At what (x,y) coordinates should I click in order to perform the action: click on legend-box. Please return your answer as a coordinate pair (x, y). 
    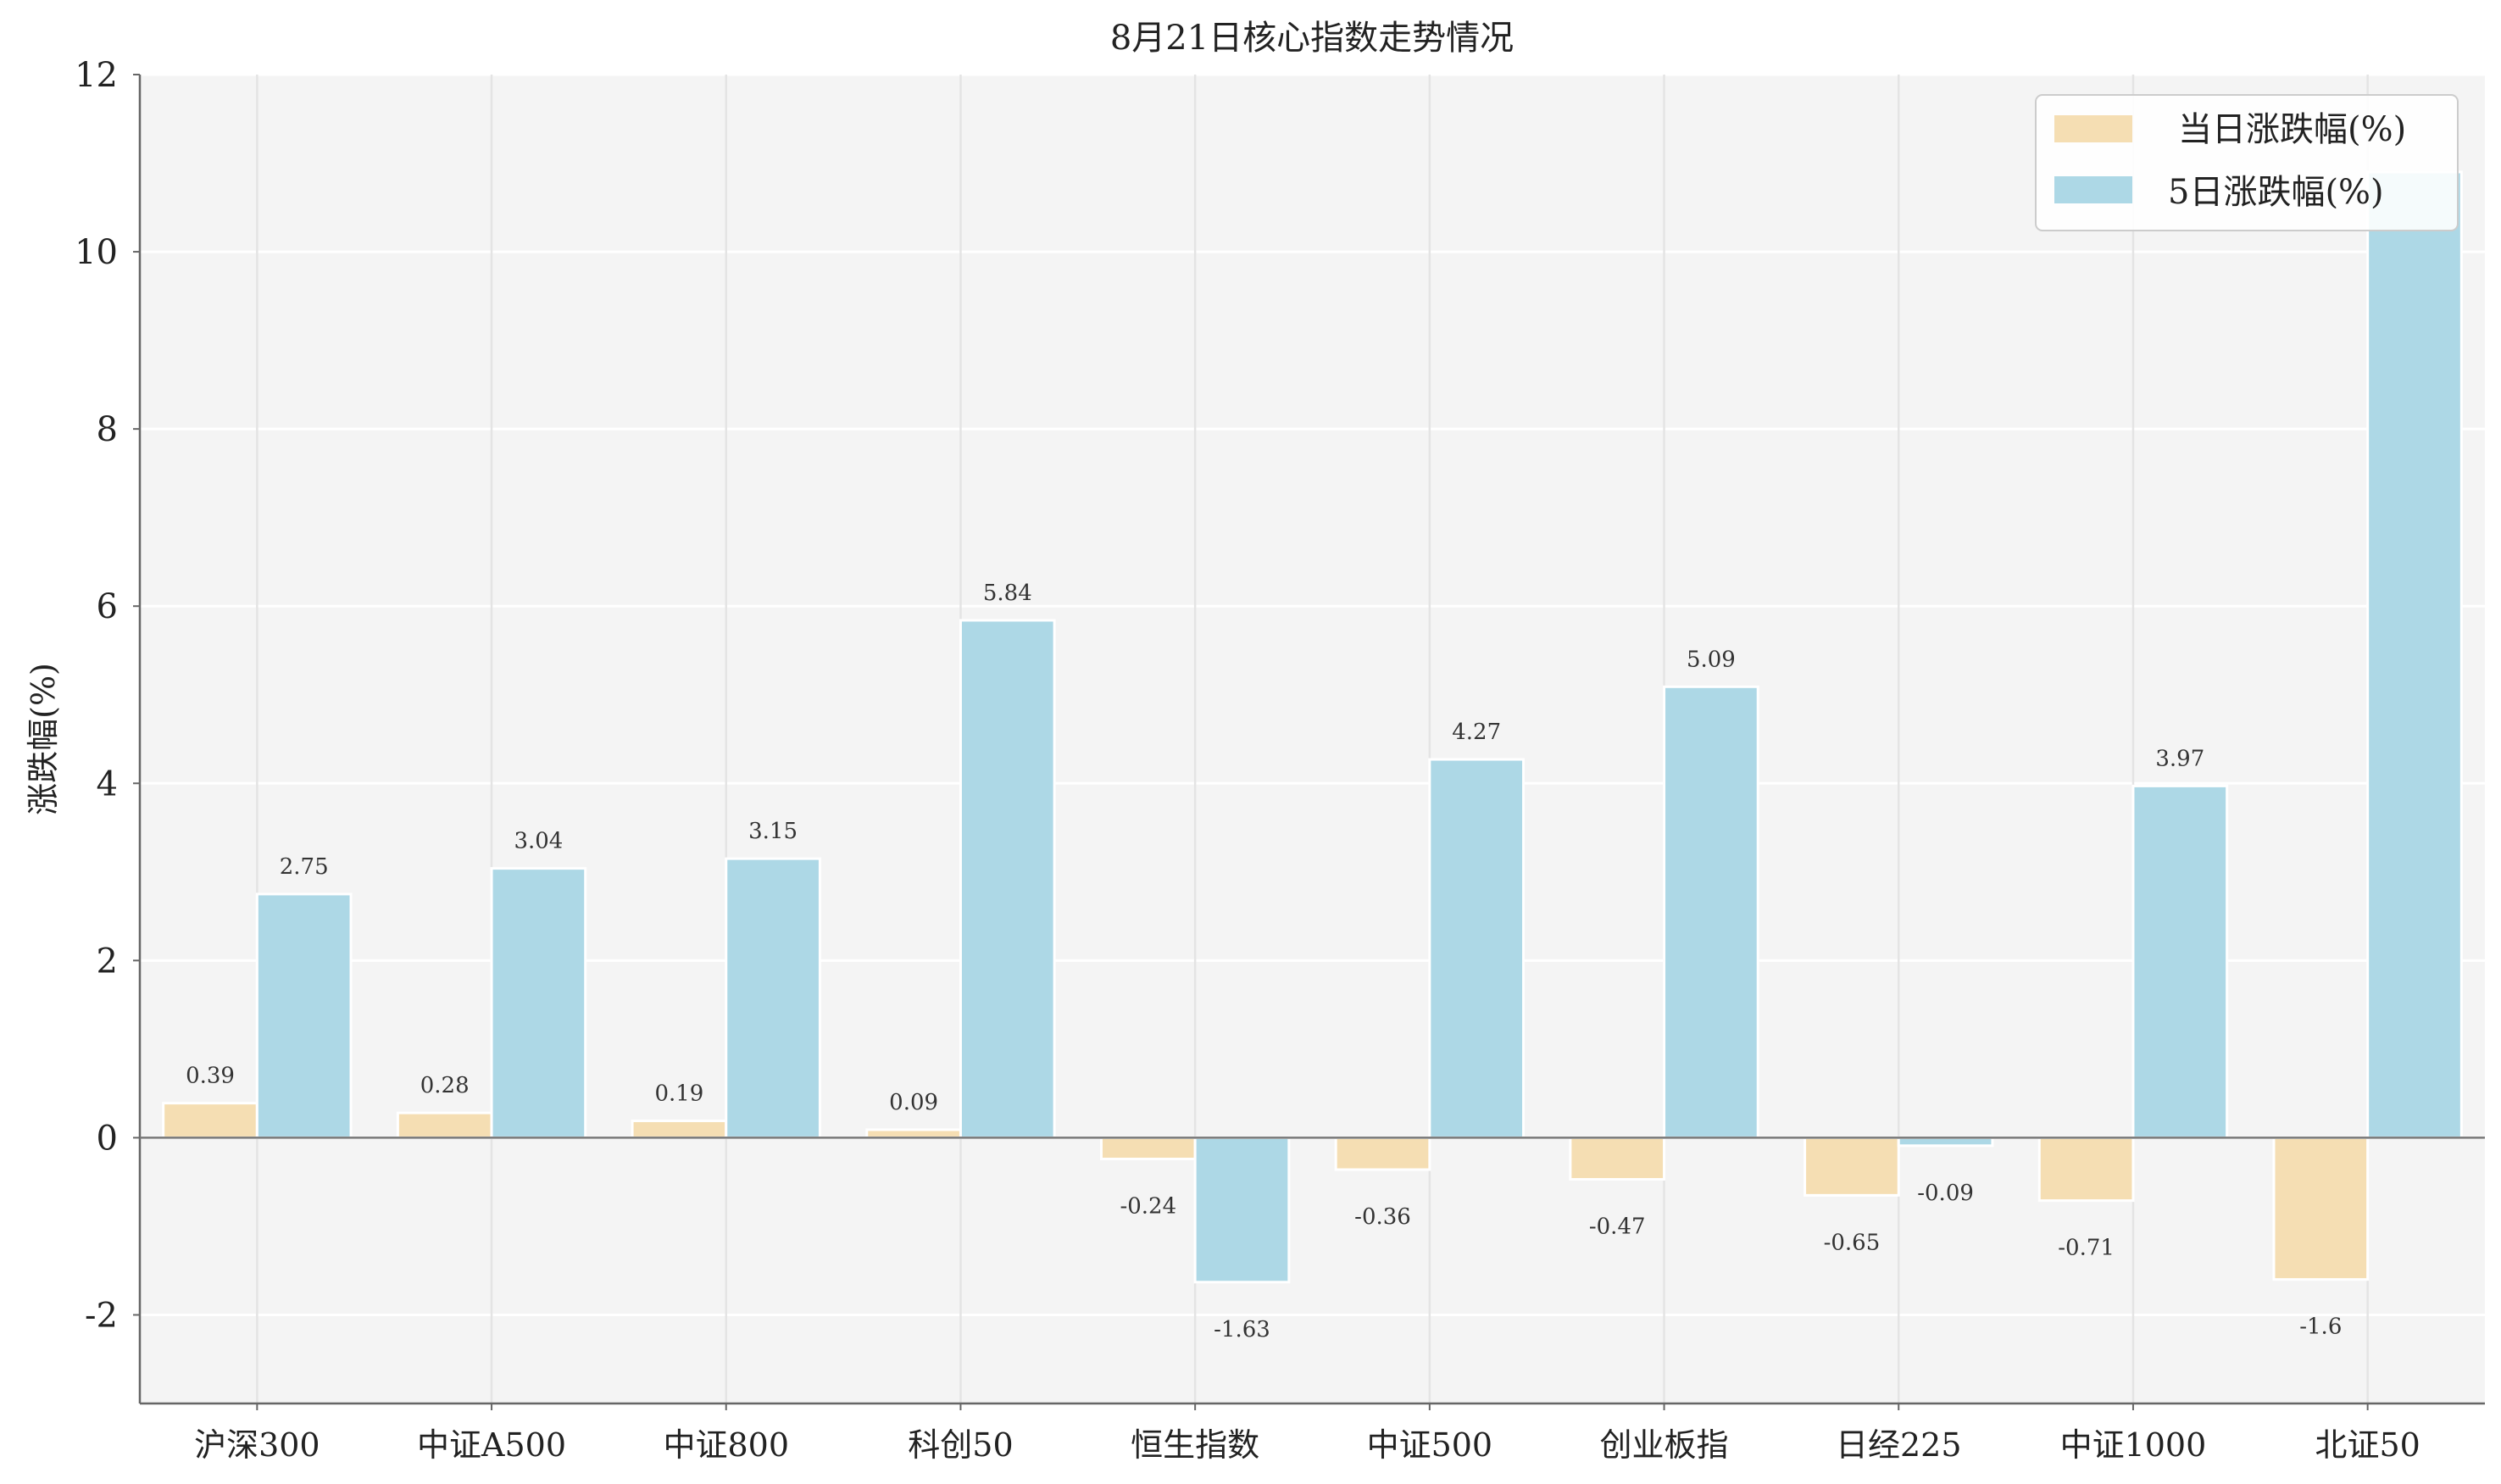
    Looking at the image, I should click on (2247, 162).